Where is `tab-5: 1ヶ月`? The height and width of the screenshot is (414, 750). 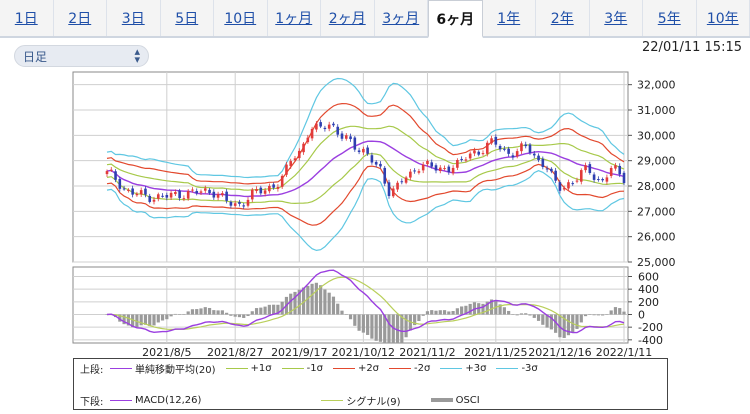
tab-5: 1ヶ月 is located at coordinates (294, 18).